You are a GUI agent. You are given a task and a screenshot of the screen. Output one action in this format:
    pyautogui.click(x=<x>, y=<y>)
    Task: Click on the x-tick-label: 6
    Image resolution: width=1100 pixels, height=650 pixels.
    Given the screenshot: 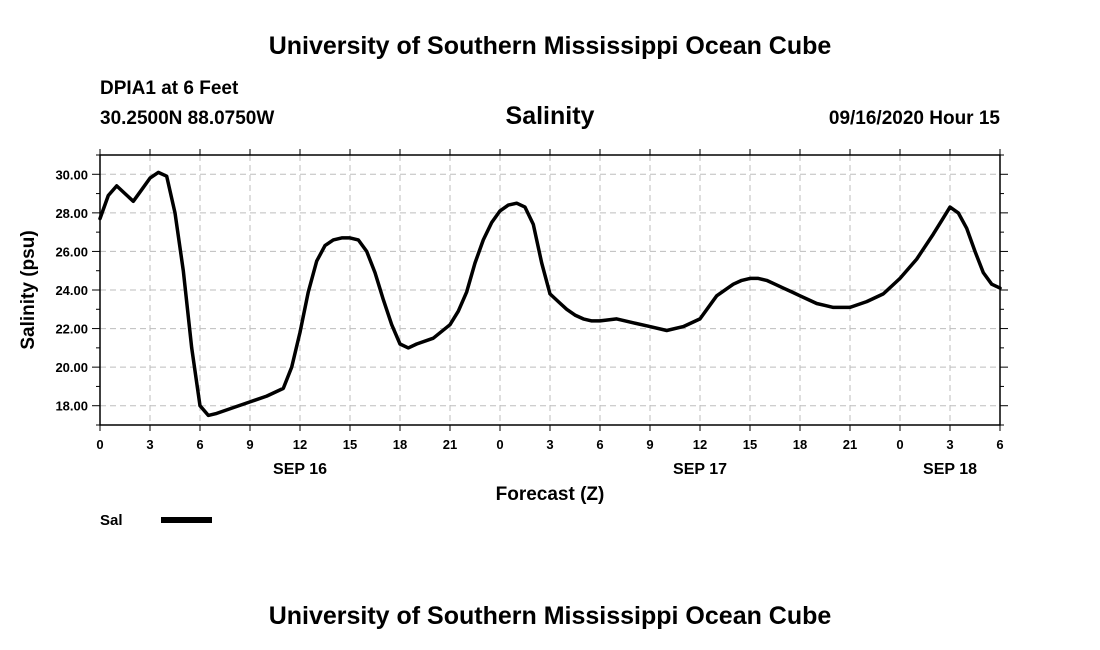 What is the action you would take?
    pyautogui.click(x=999, y=444)
    